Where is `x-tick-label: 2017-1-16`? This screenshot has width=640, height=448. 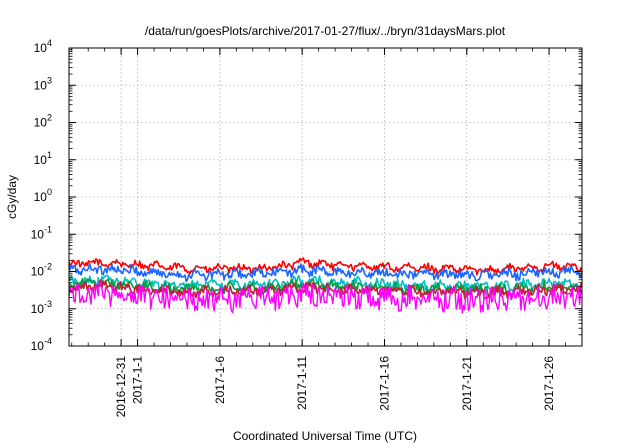 x-tick-label: 2017-1-16 is located at coordinates (384, 383).